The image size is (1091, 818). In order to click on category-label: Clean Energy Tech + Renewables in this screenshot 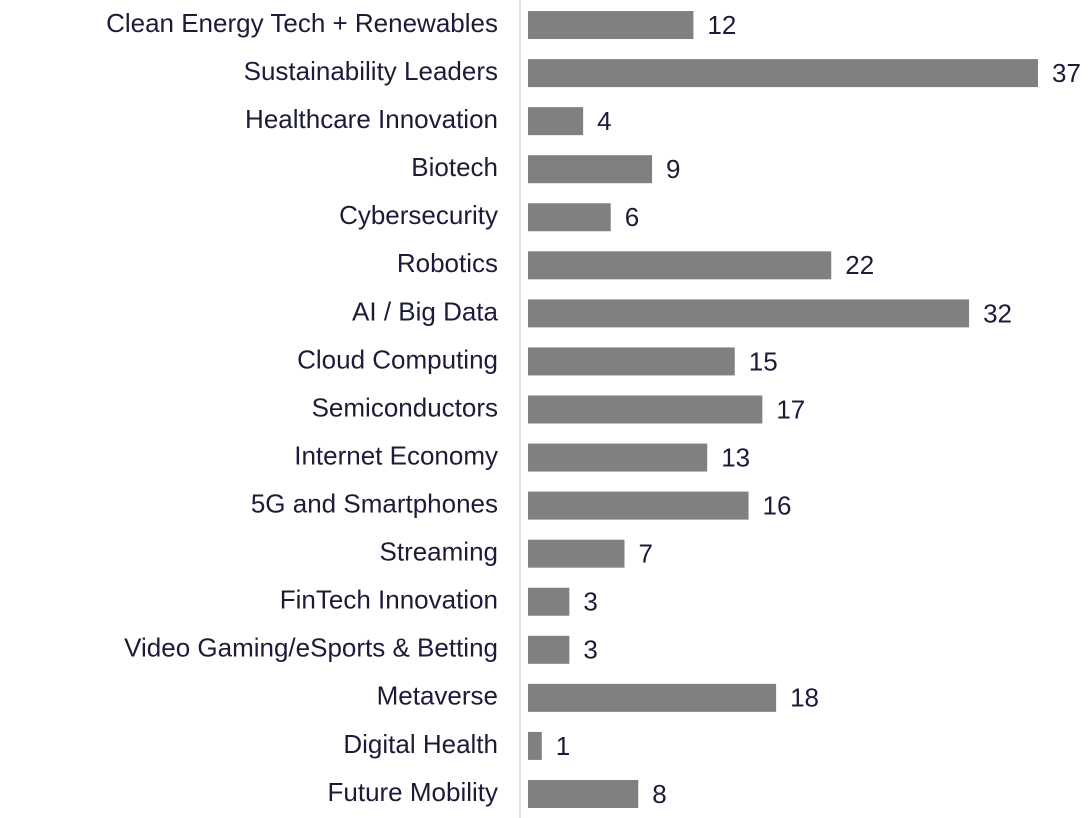, I will do `click(302, 23)`.